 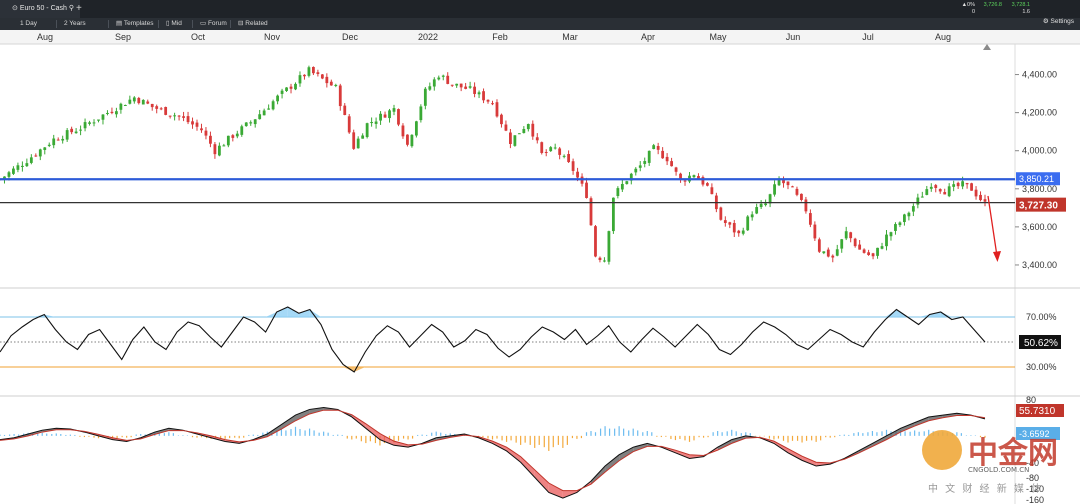 What do you see at coordinates (135, 23) in the screenshot?
I see `templates-button: ▤ Templates` at bounding box center [135, 23].